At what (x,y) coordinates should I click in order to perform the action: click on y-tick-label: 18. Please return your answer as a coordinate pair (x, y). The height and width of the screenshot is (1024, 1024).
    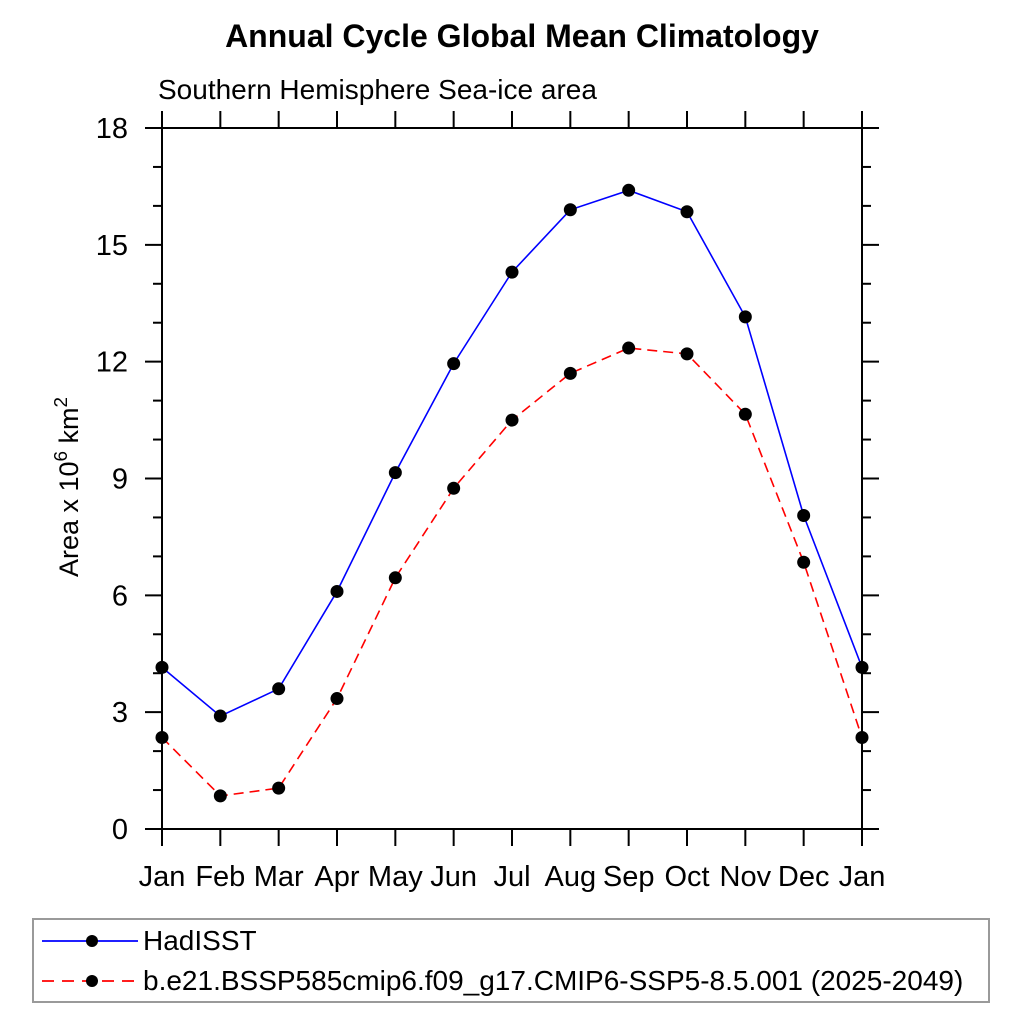
    Looking at the image, I should click on (112, 129).